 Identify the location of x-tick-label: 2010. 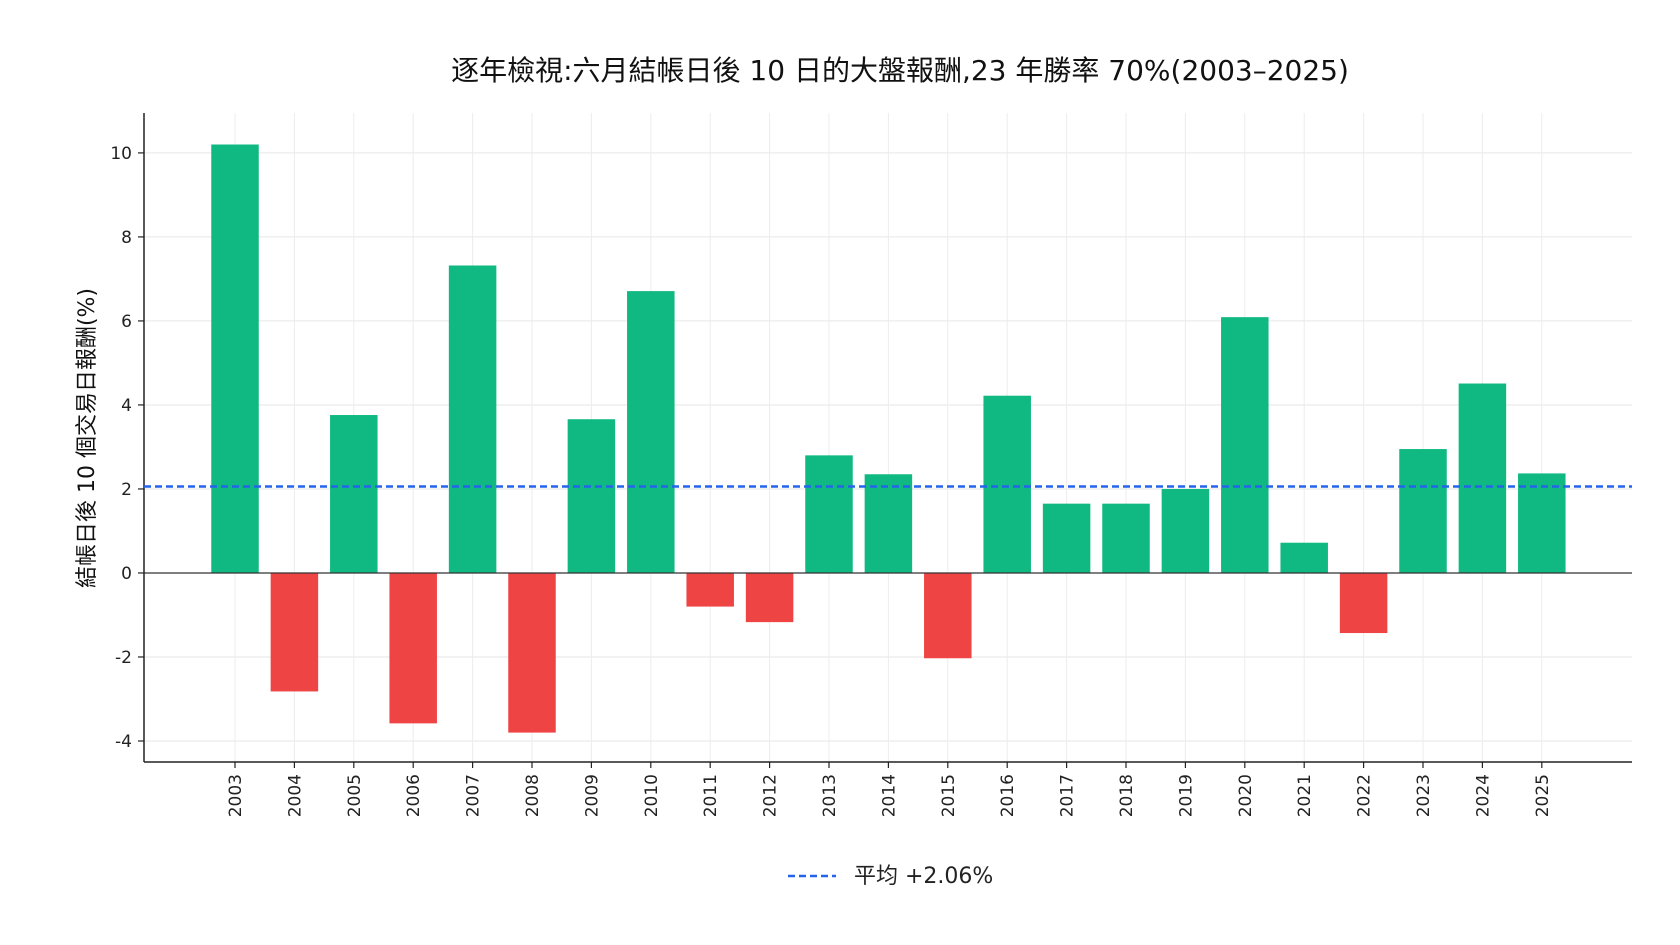
(652, 795).